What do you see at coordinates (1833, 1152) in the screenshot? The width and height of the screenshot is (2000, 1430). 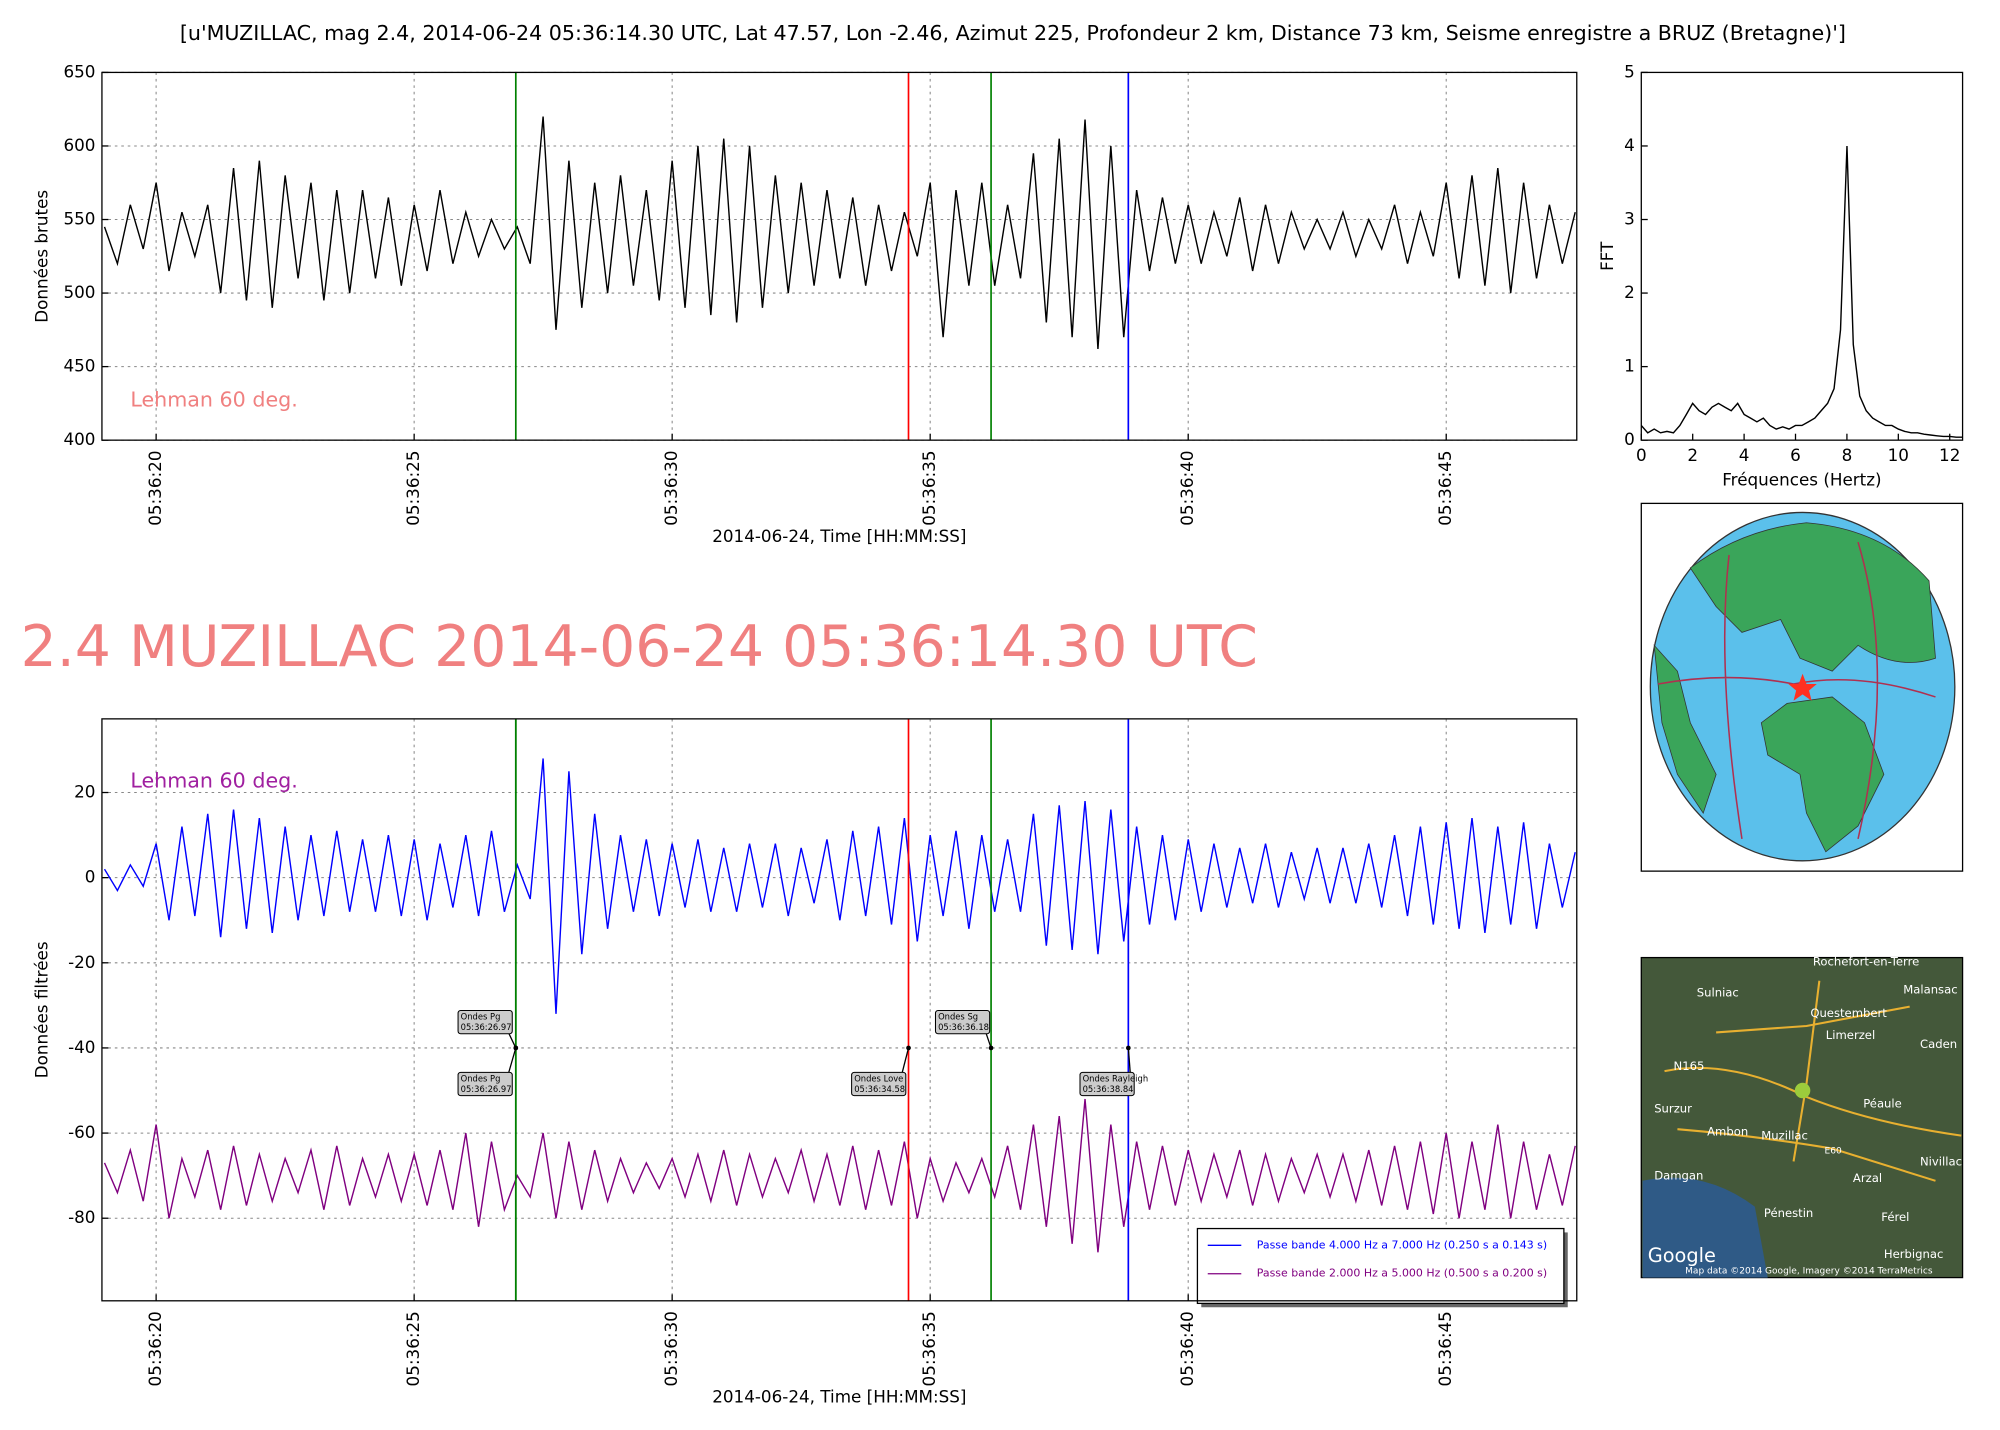 I see `map-label: E60` at bounding box center [1833, 1152].